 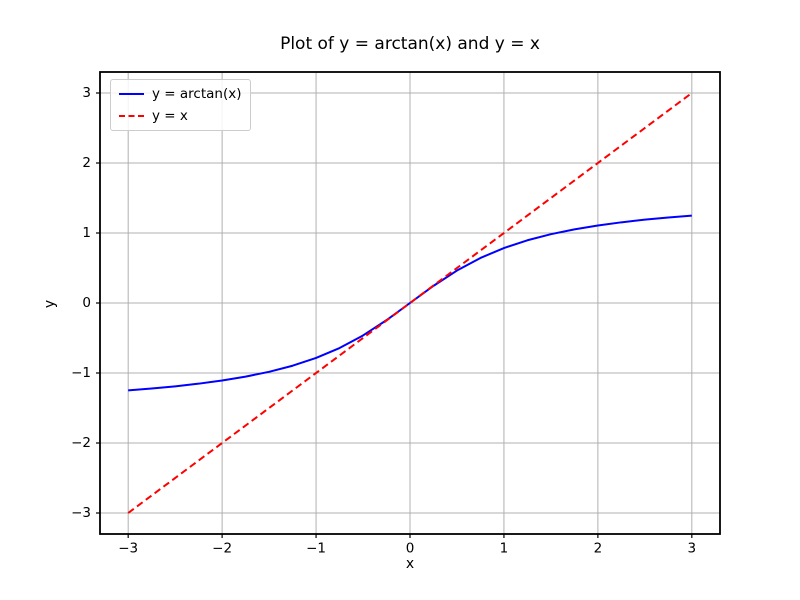 I want to click on y-tick-label: −1, so click(x=81, y=373).